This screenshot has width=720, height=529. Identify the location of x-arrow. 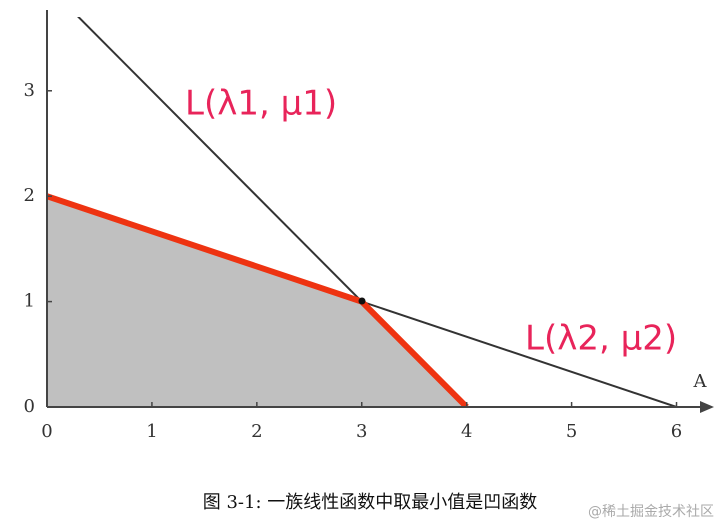
(707, 407).